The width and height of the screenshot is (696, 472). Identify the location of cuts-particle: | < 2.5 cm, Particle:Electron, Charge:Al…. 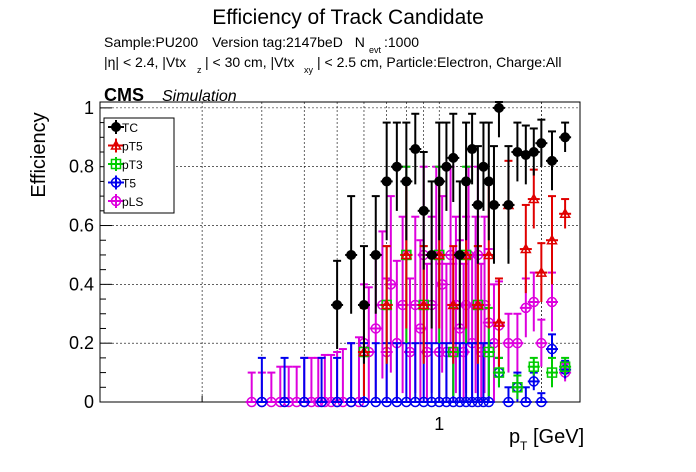
(439, 62).